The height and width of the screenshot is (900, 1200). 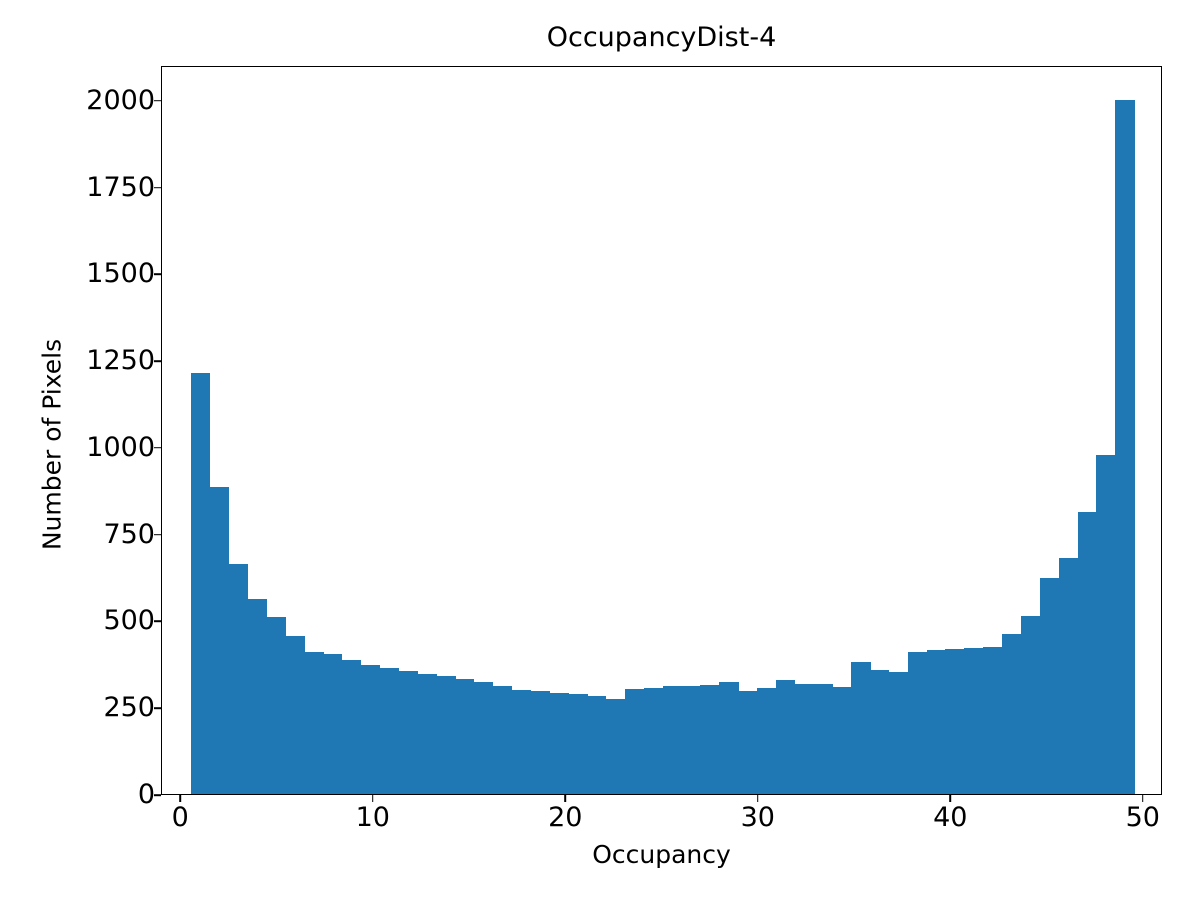 What do you see at coordinates (950, 817) in the screenshot?
I see `x-axis-tick-label: 40` at bounding box center [950, 817].